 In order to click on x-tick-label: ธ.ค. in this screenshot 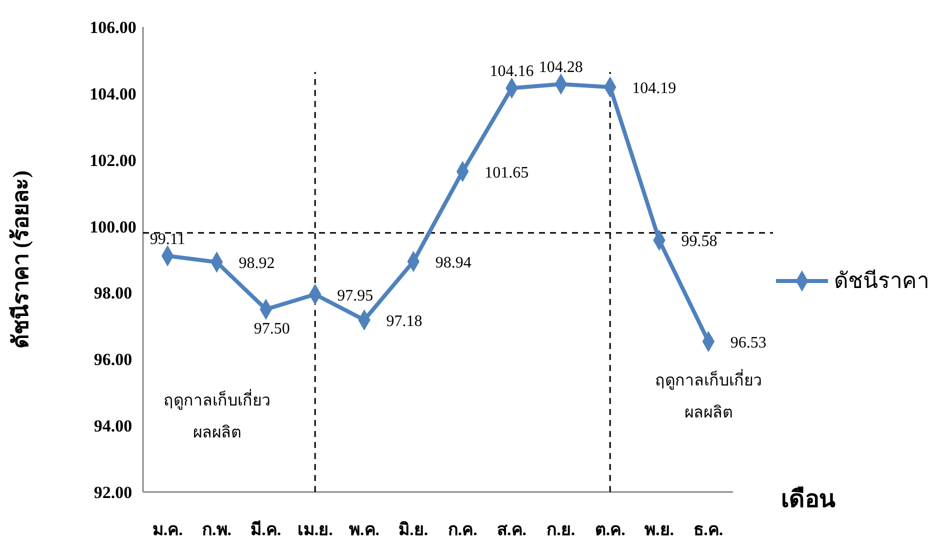, I will do `click(709, 529)`.